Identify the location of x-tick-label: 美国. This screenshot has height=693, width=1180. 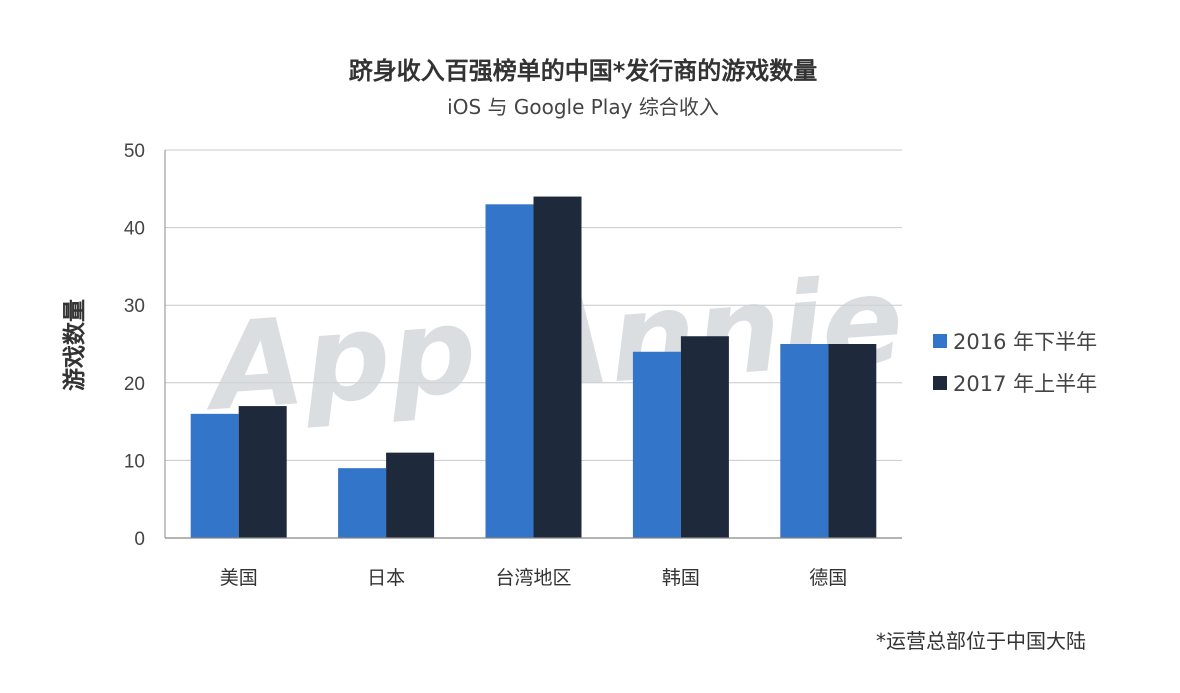
(239, 578).